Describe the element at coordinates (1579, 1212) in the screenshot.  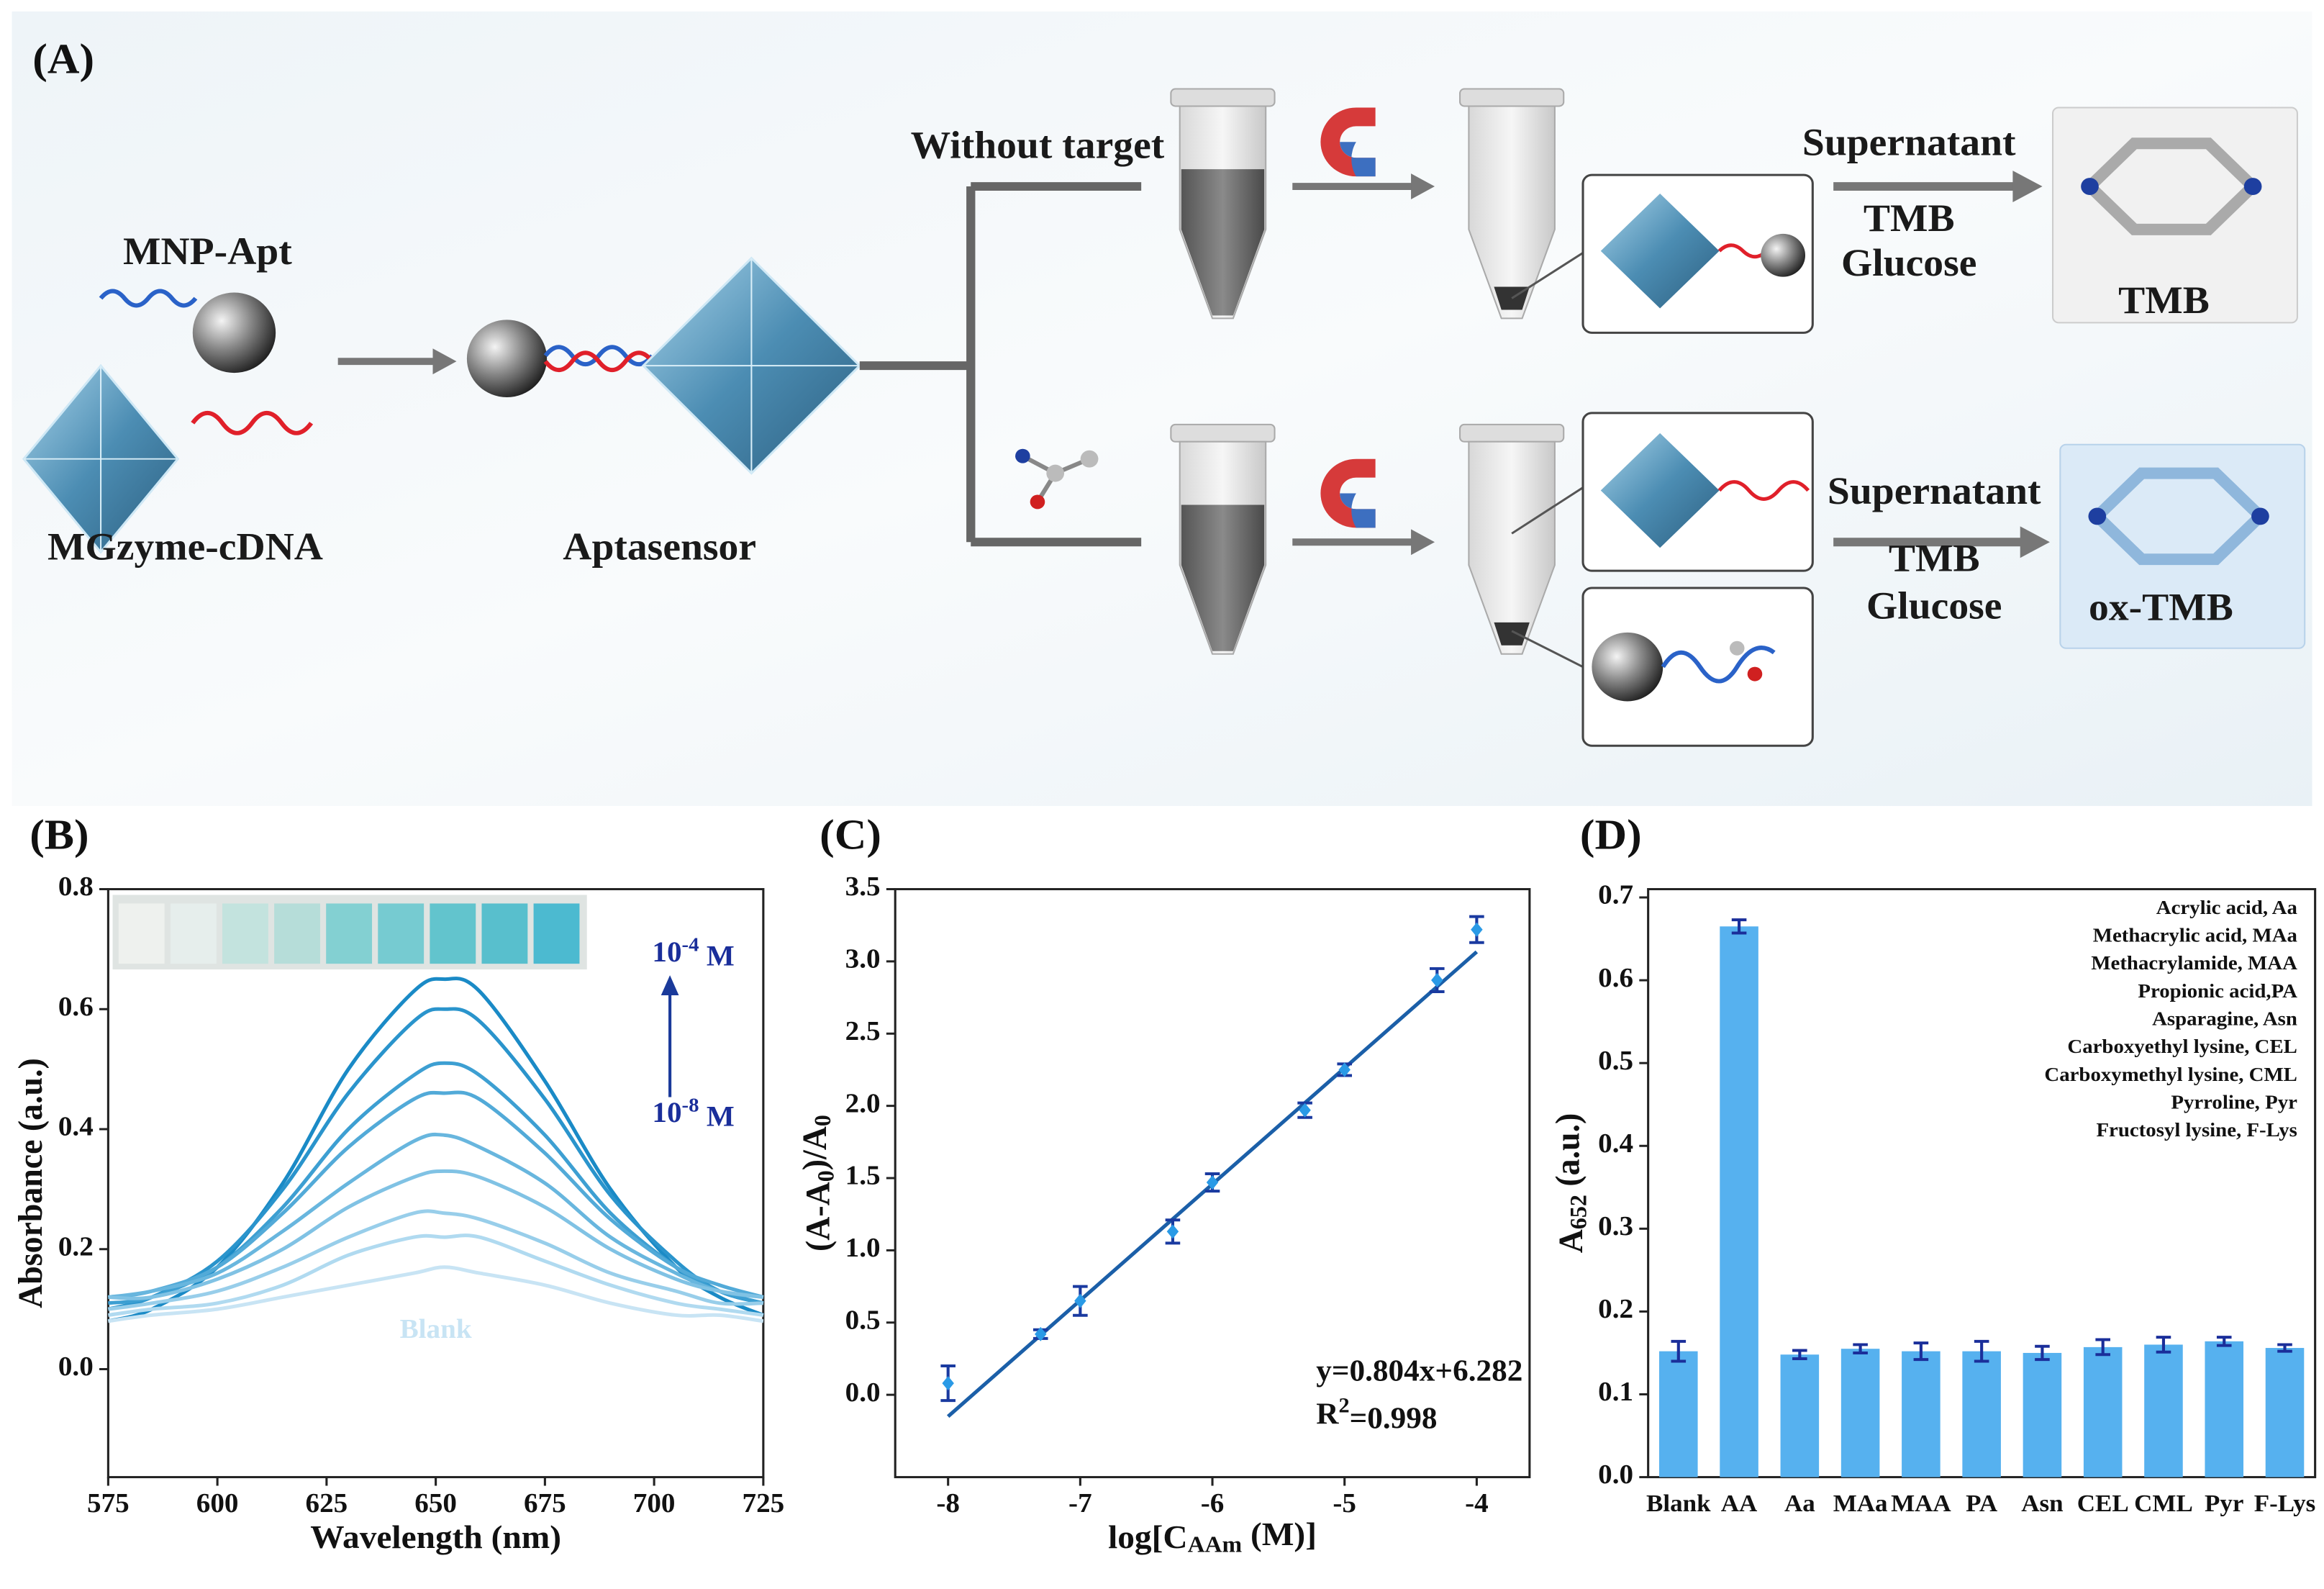
I see `y-axis-label-sub: 652` at that location.